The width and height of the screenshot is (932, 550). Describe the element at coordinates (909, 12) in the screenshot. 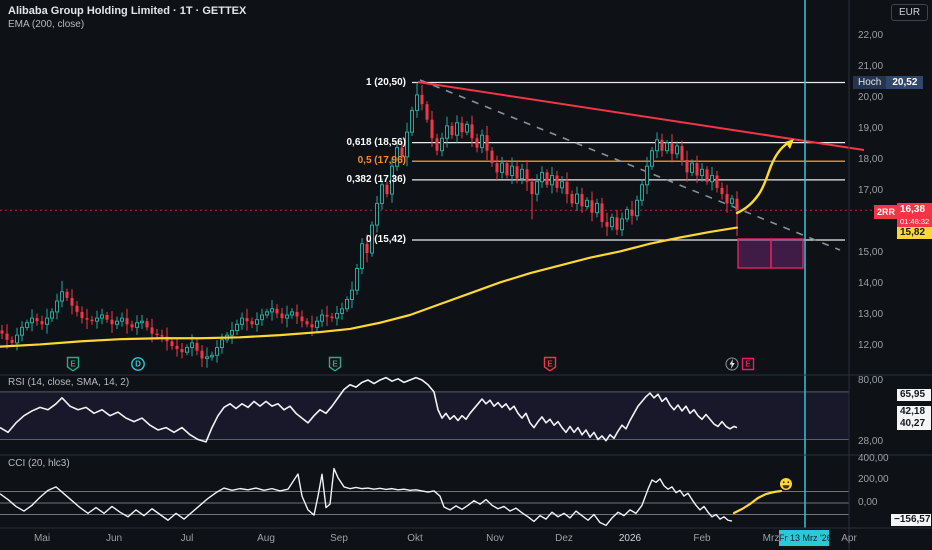

I see `currency-button: EUR` at that location.